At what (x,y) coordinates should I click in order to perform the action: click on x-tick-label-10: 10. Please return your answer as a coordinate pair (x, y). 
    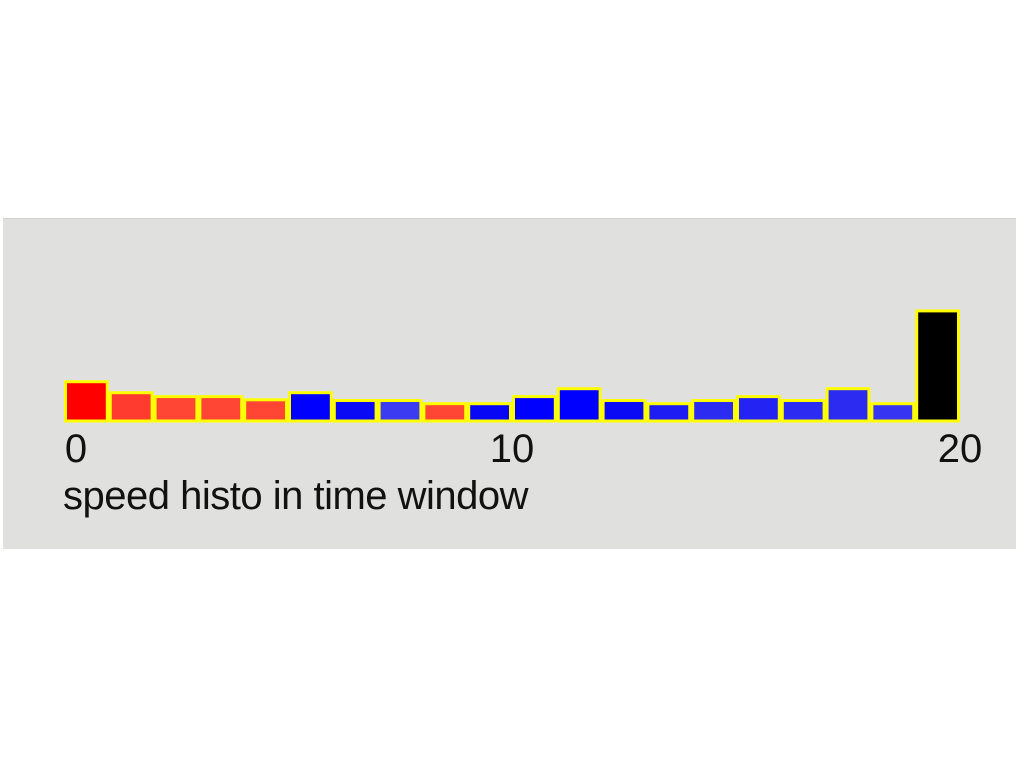
    Looking at the image, I should click on (512, 449).